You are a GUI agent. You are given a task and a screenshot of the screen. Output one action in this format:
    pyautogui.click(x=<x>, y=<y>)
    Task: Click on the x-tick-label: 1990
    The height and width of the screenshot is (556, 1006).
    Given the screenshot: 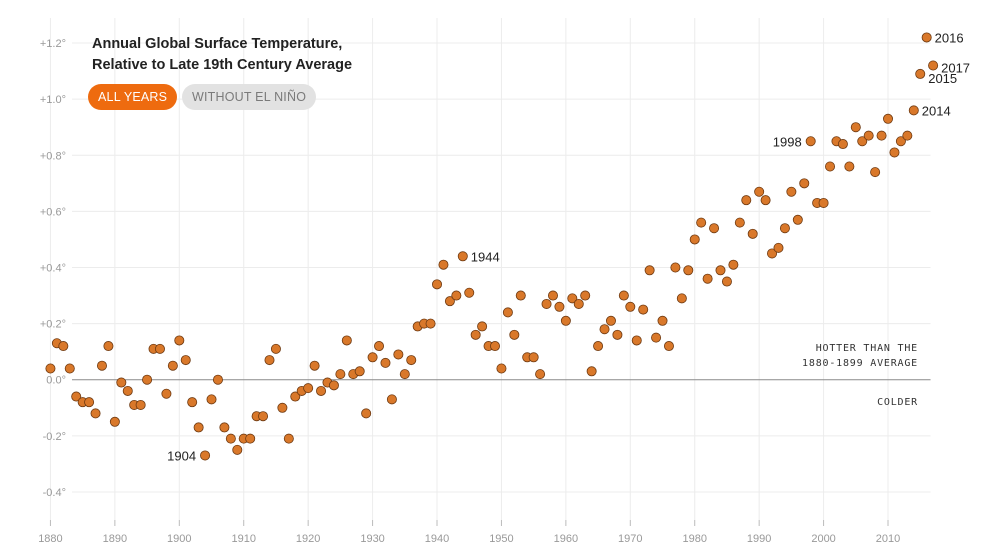 What is the action you would take?
    pyautogui.click(x=759, y=539)
    